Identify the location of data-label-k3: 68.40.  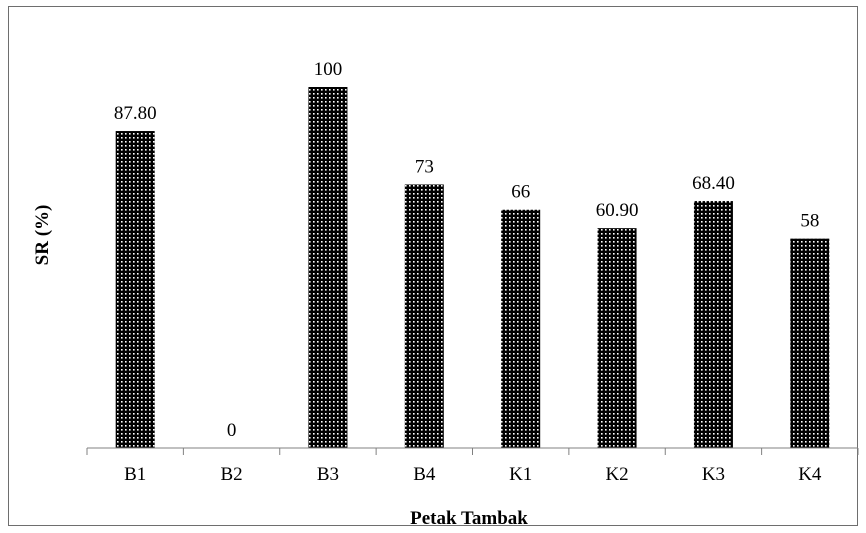
(713, 183).